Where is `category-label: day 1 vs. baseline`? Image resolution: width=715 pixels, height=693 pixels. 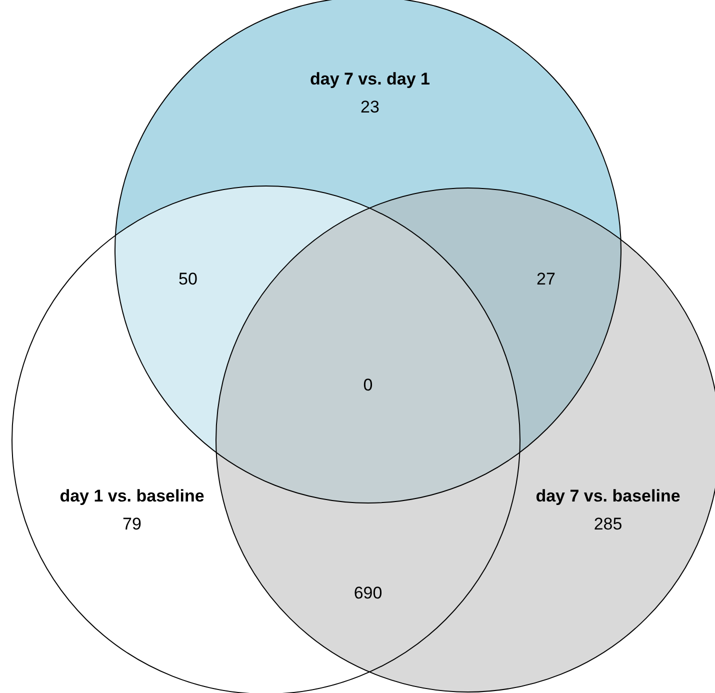
category-label: day 1 vs. baseline is located at coordinates (132, 496).